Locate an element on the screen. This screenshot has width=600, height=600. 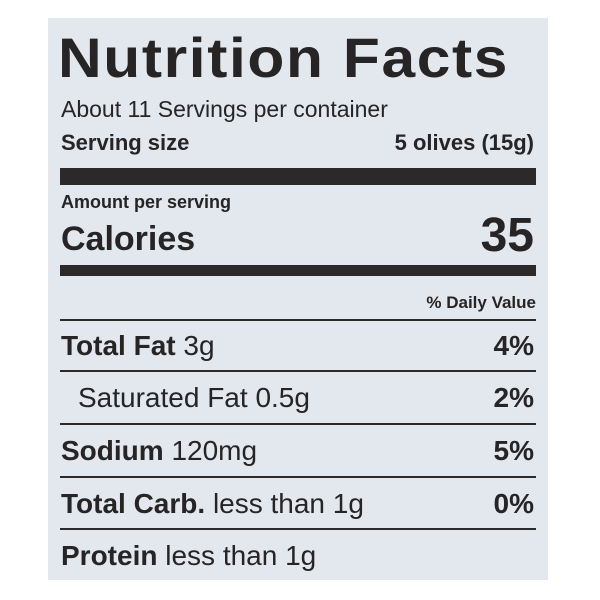
servings: About 11 Servings per container is located at coordinates (224, 109).